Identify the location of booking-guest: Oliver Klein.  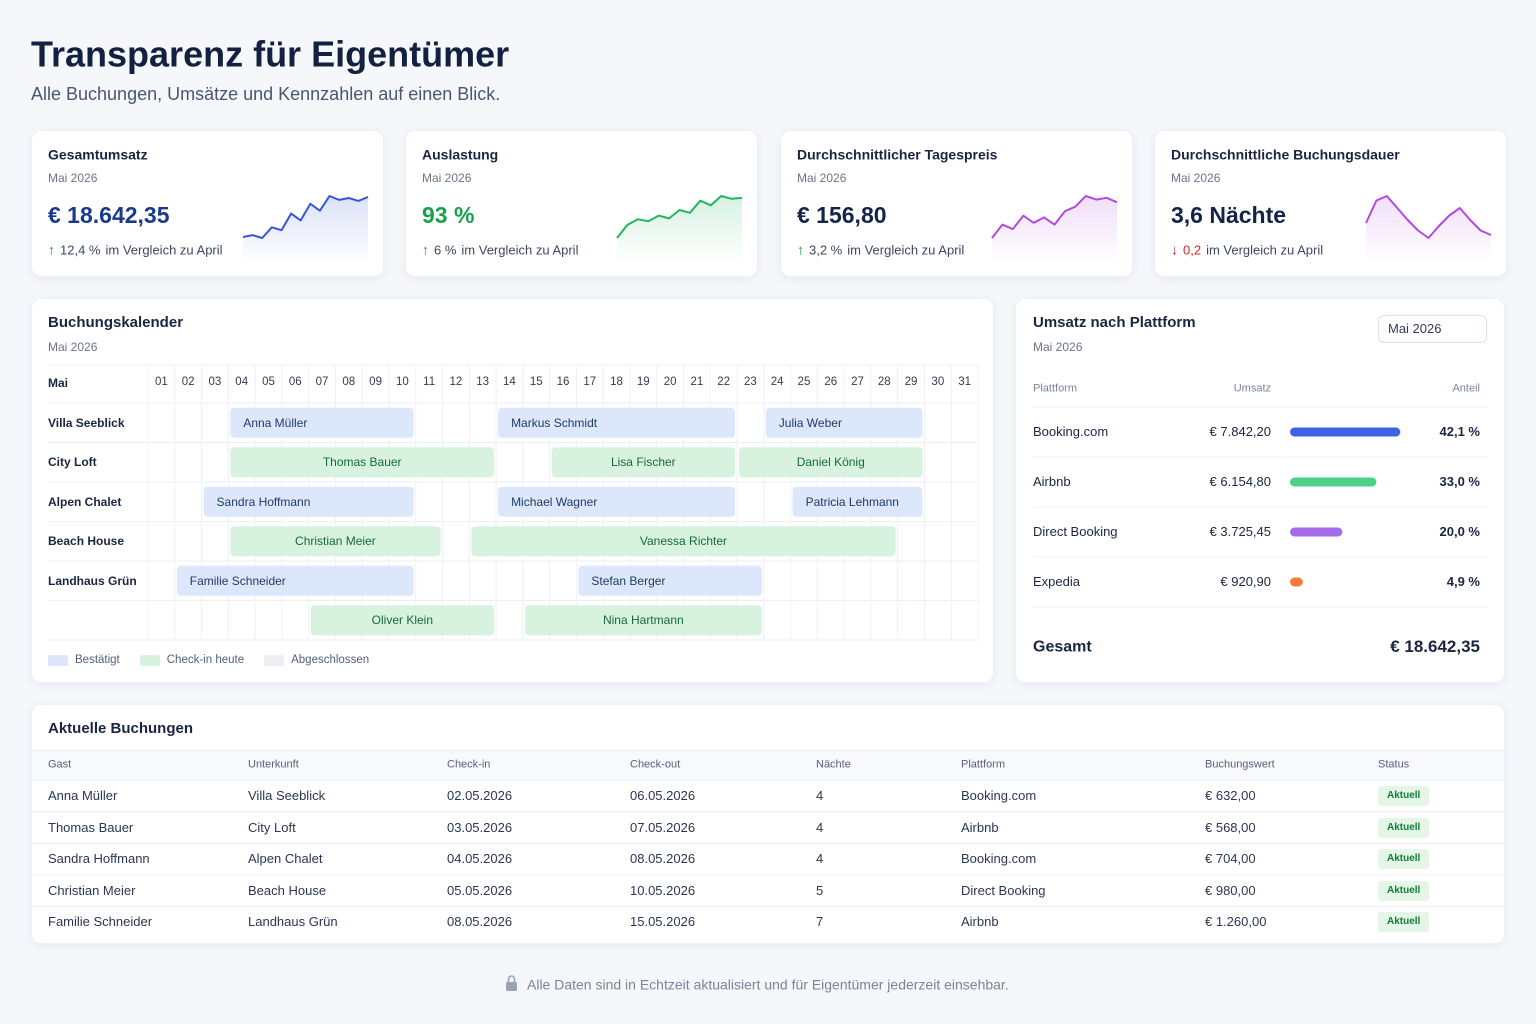
(402, 620).